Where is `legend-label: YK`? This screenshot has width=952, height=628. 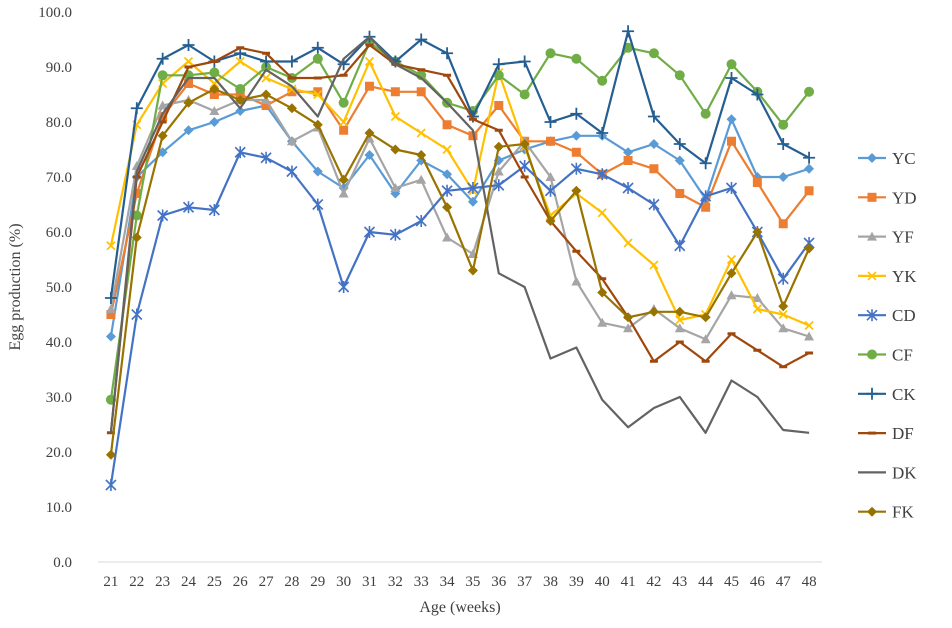 legend-label: YK is located at coordinates (904, 276).